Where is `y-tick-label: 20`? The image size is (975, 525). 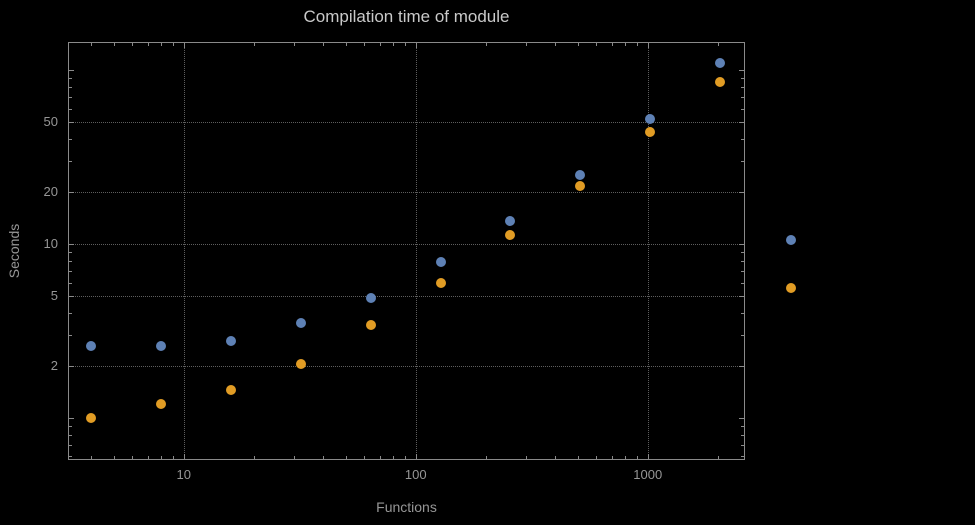 y-tick-label: 20 is located at coordinates (50, 191).